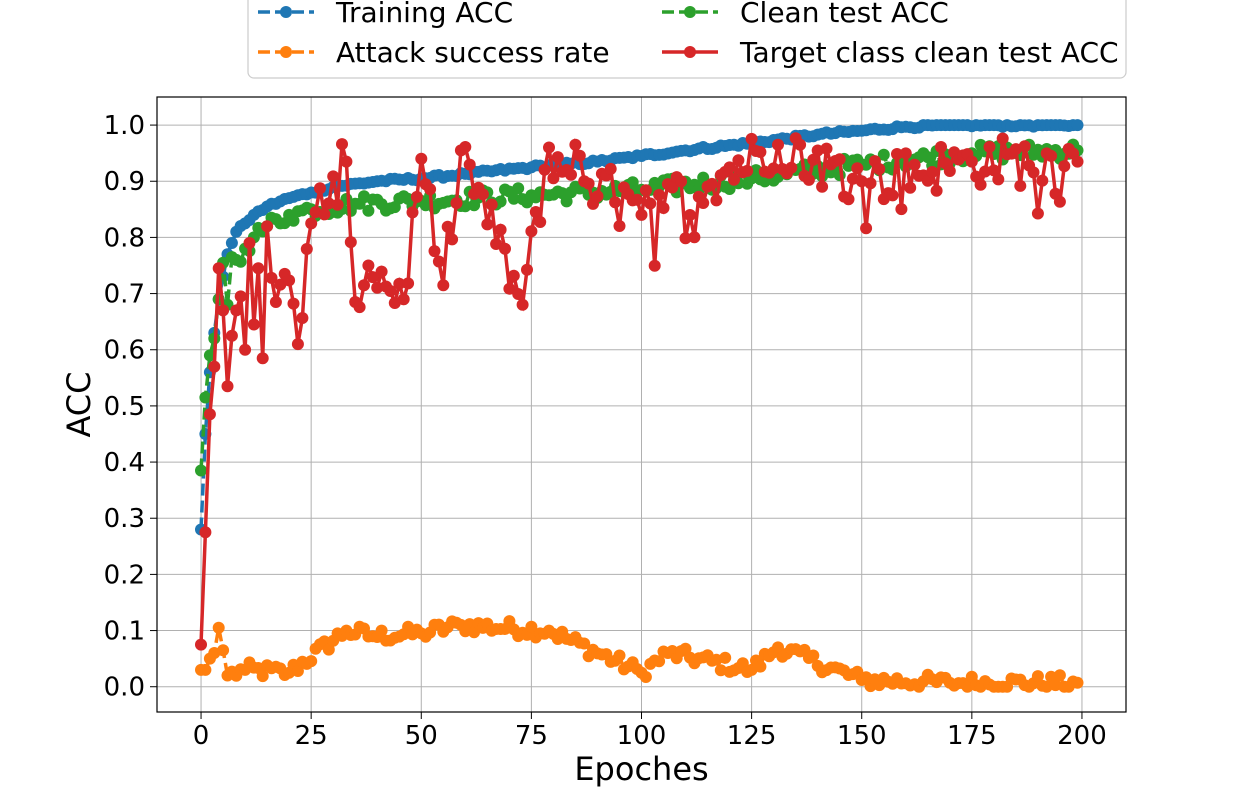 The height and width of the screenshot is (800, 1250). What do you see at coordinates (972, 736) in the screenshot?
I see `x-tick-label: 175` at bounding box center [972, 736].